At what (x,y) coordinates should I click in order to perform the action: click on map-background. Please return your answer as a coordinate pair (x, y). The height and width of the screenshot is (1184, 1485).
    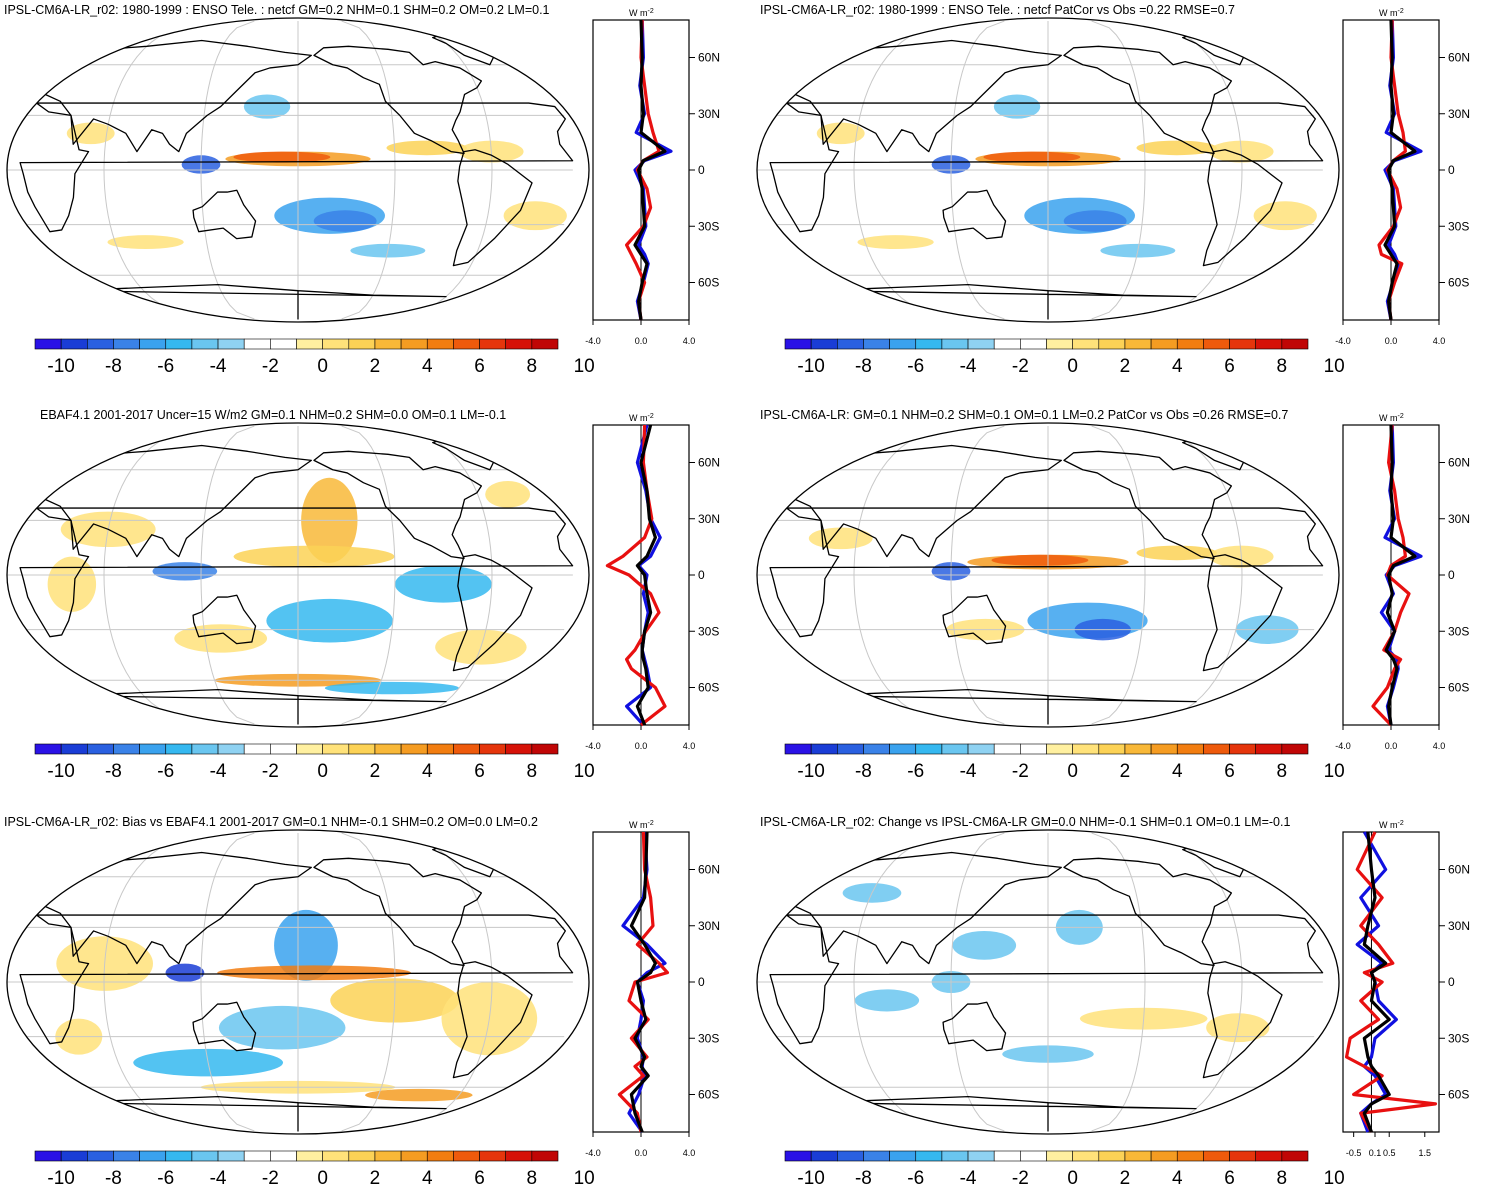
    Looking at the image, I should click on (1048, 575).